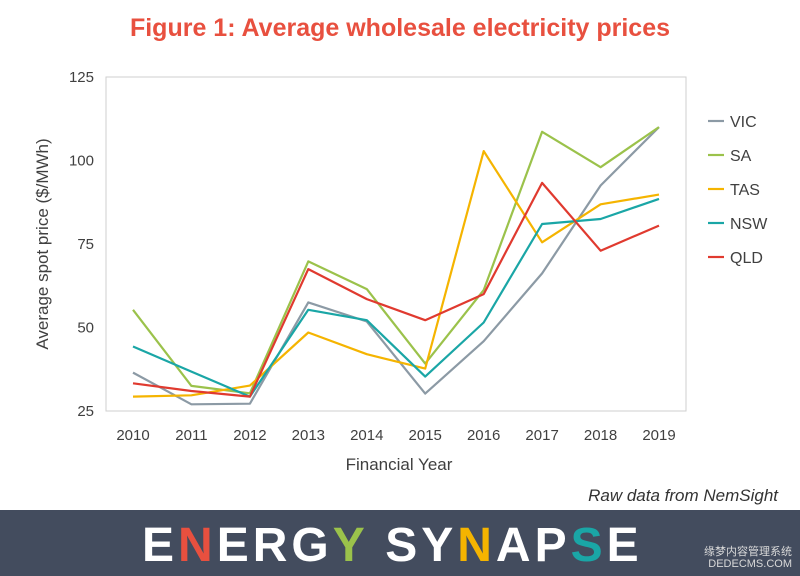  I want to click on source-note: Raw data from NemSight, so click(683, 495).